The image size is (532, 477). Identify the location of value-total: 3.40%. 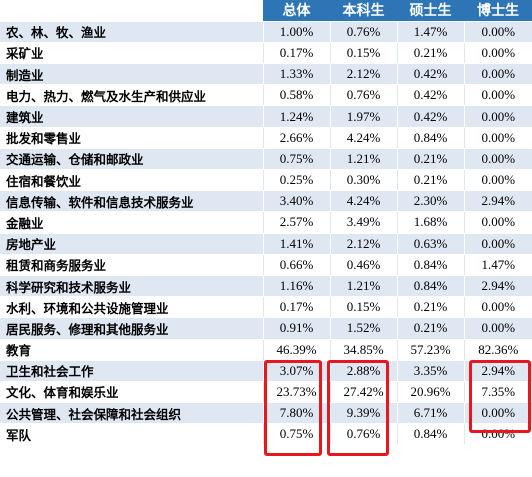
(296, 201).